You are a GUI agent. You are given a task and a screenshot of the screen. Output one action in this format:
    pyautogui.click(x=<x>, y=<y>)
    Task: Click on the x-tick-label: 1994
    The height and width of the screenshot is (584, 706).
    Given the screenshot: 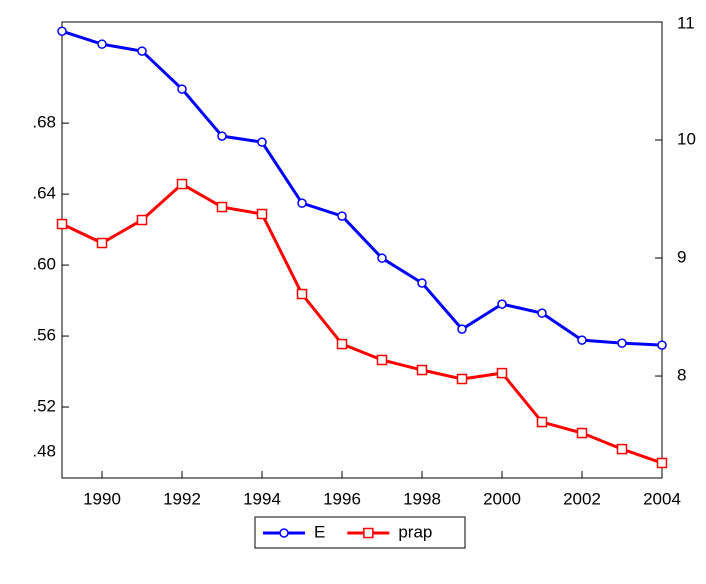 What is the action you would take?
    pyautogui.click(x=262, y=498)
    